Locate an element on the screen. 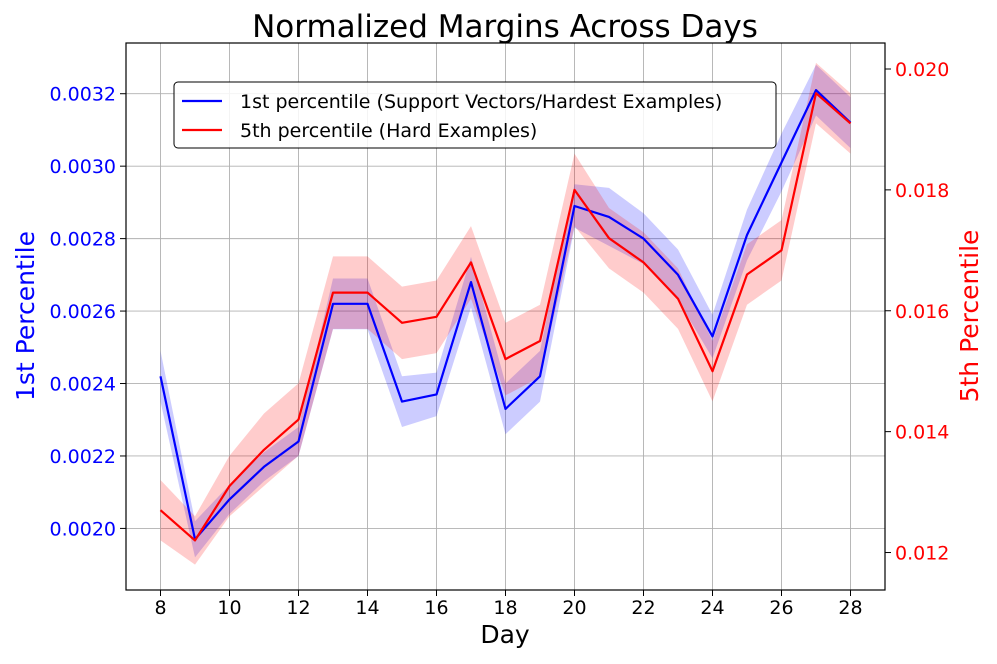  right-y-tick-label: 0.020 is located at coordinates (922, 70).